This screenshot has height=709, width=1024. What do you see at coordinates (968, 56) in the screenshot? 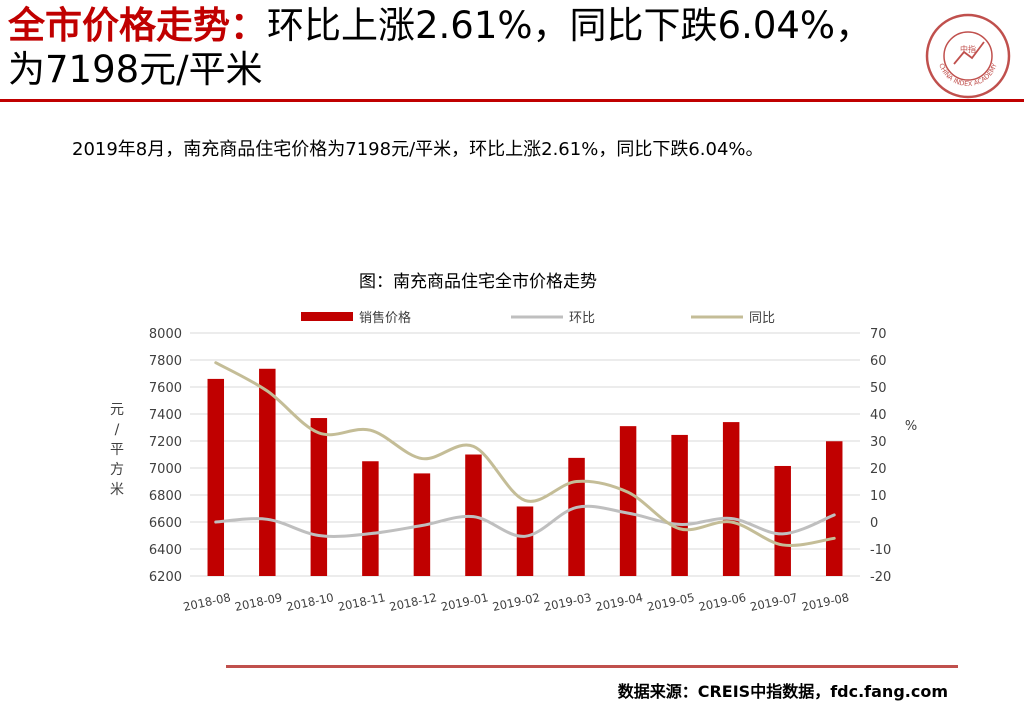
I see `academy-logo: 中指 CHINA INDEX ACADEMY` at bounding box center [968, 56].